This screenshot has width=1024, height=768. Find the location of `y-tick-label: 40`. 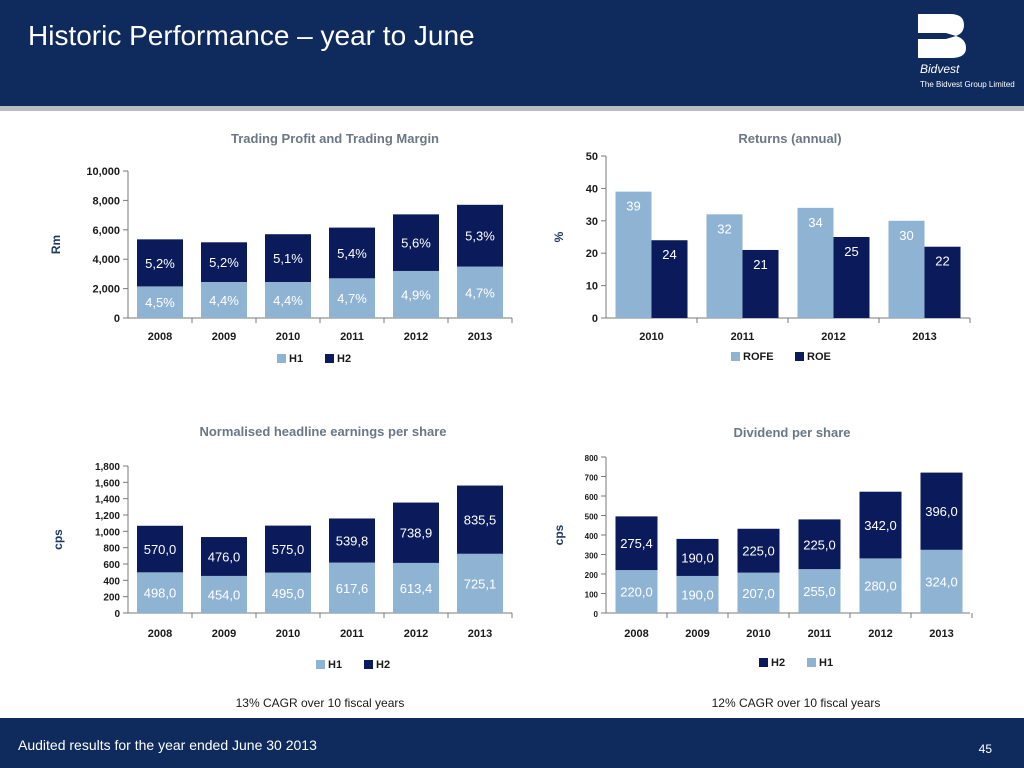

y-tick-label: 40 is located at coordinates (592, 189).